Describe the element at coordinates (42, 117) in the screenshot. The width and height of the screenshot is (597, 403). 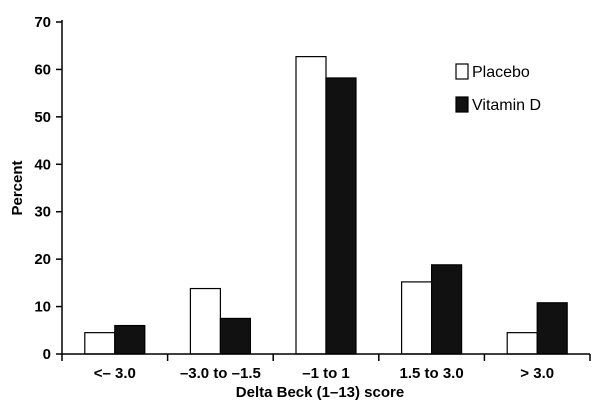
I see `y-tick-label: 50` at that location.